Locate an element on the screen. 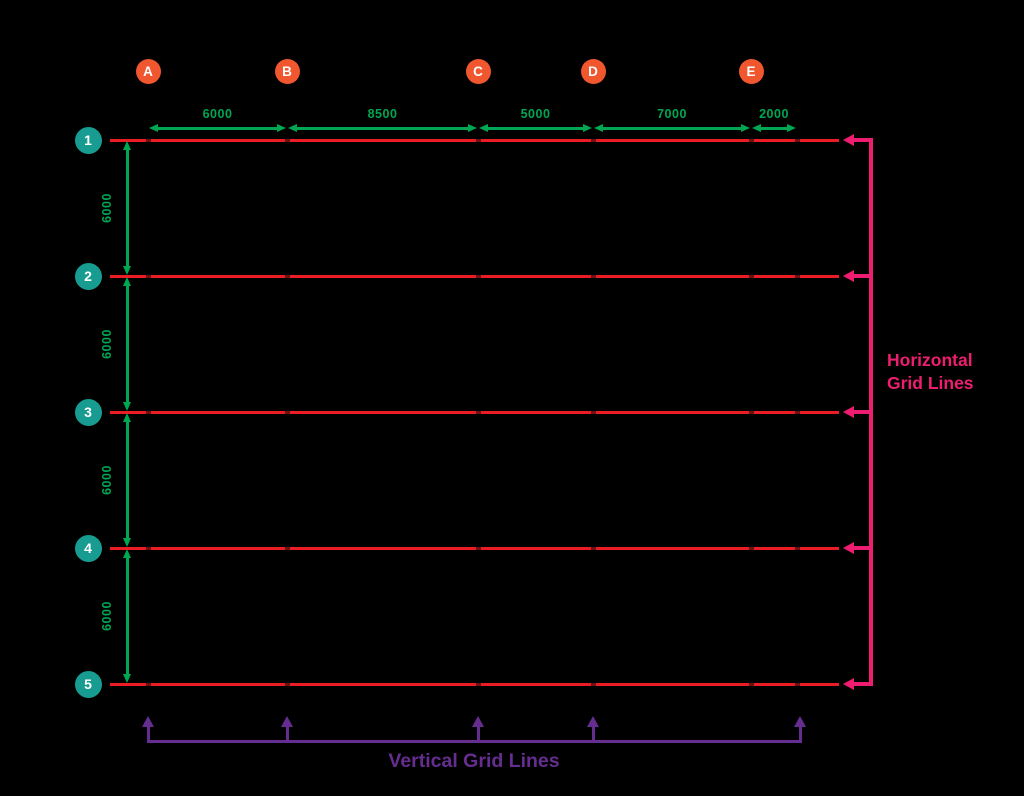 This screenshot has height=796, width=1024. bottom-bracket-line is located at coordinates (474, 741).